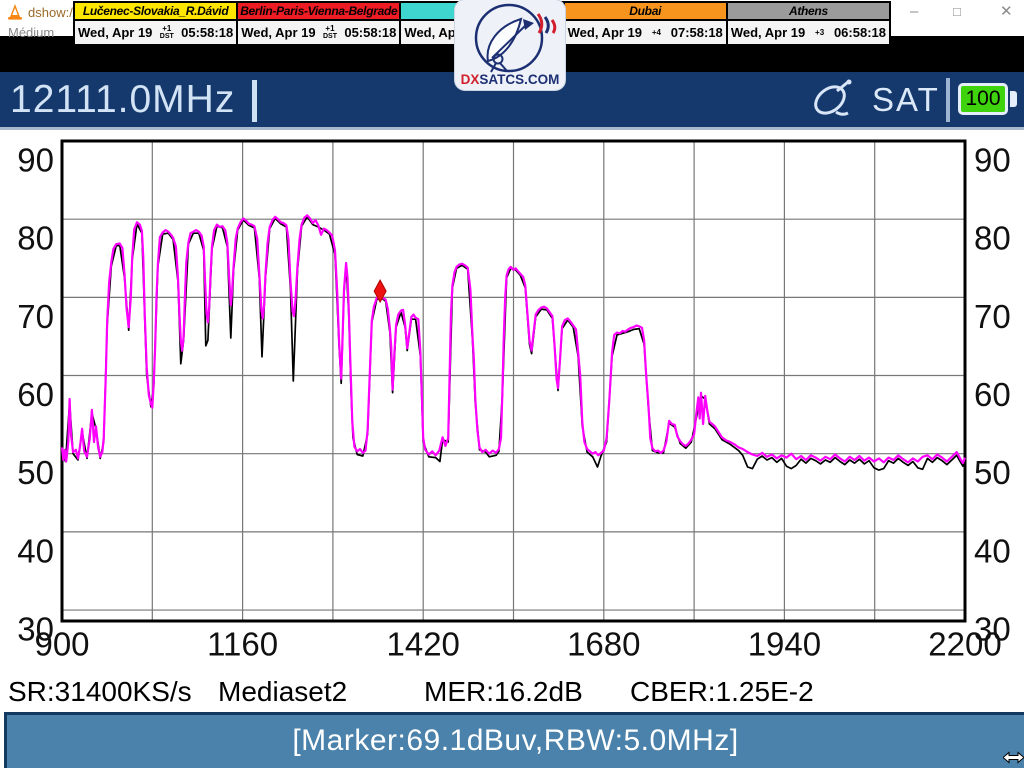 This screenshot has height=768, width=1024. I want to click on marker-diamond, so click(380, 291).